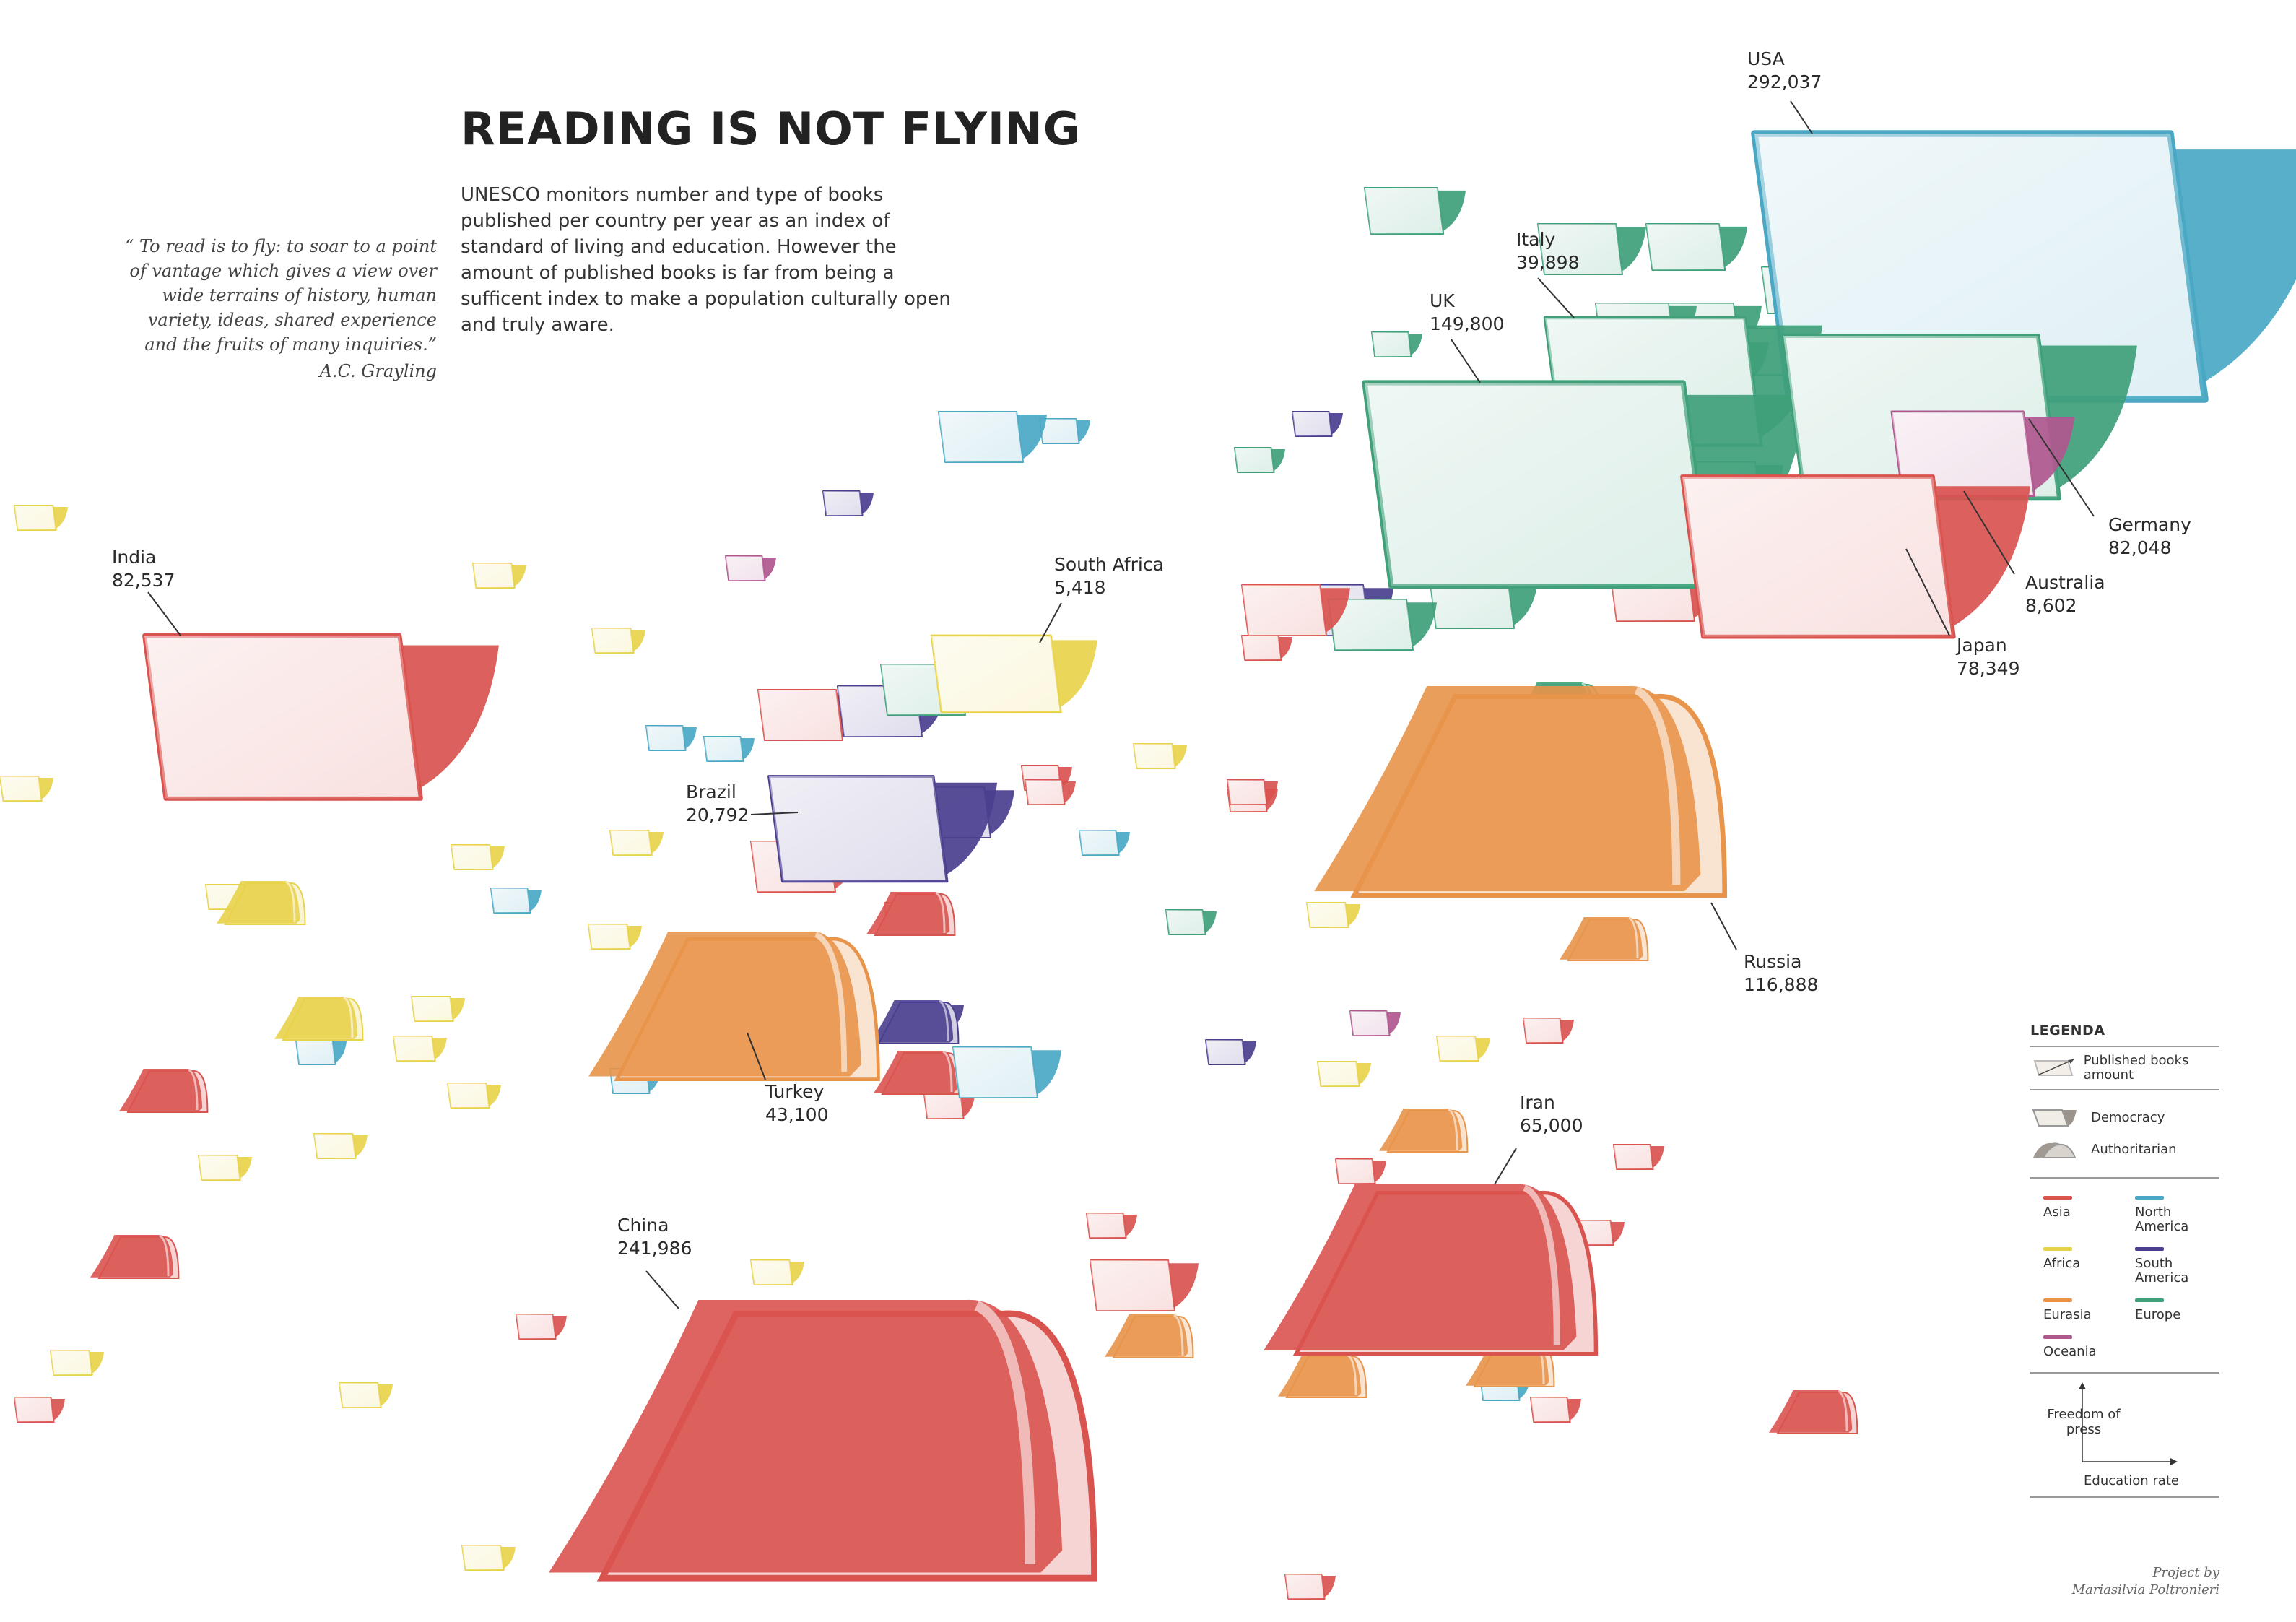  I want to click on book-russia, so click(1521, 792).